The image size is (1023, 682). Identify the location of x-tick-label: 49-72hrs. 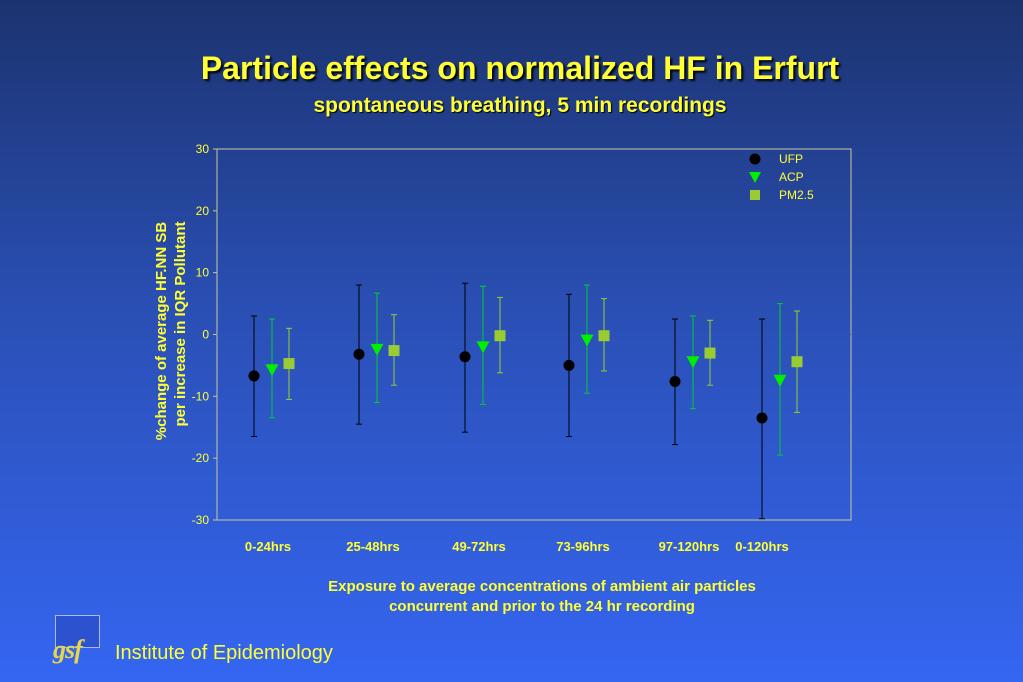
(478, 546).